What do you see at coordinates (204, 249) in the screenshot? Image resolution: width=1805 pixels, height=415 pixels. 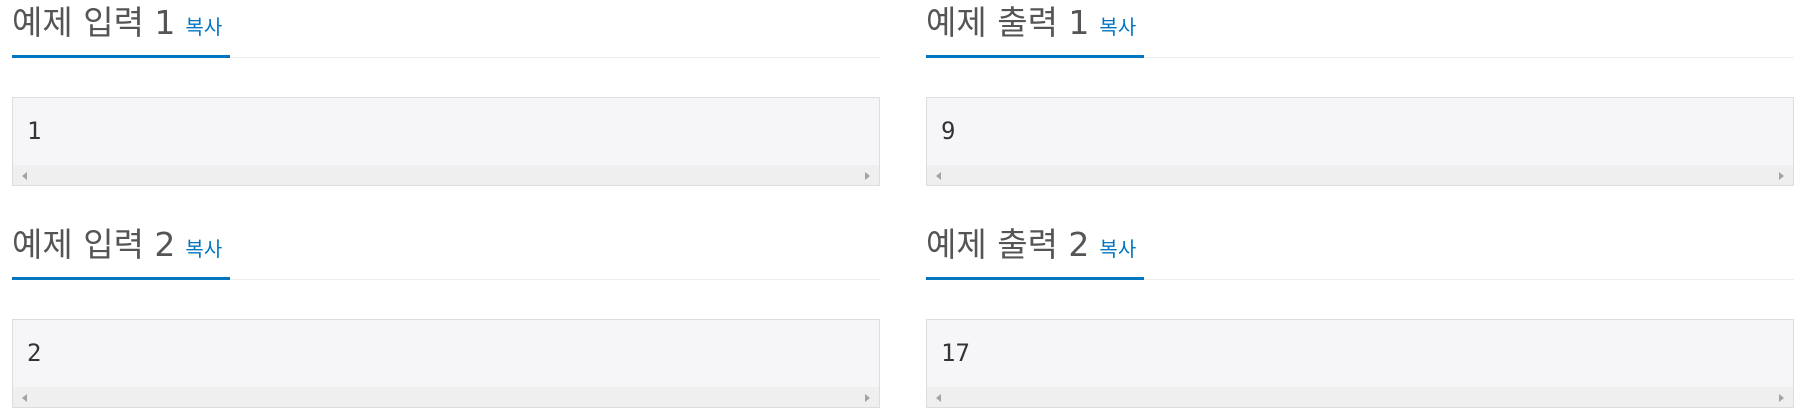 I see `sample-input-2-copy-button: 복사` at bounding box center [204, 249].